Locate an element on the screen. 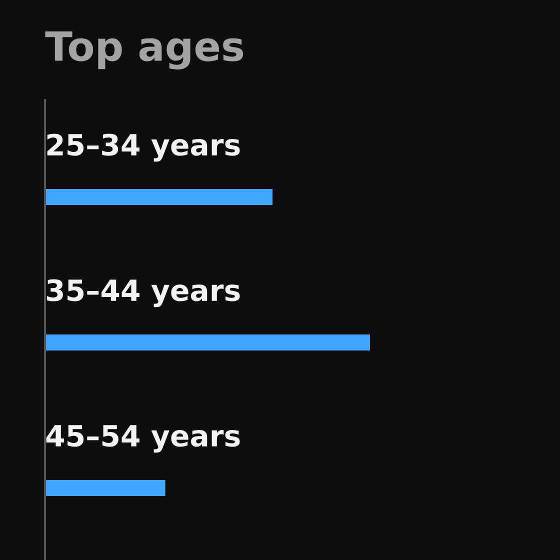 This screenshot has height=560, width=560. y-tick-label: 25–34 years is located at coordinates (143, 148).